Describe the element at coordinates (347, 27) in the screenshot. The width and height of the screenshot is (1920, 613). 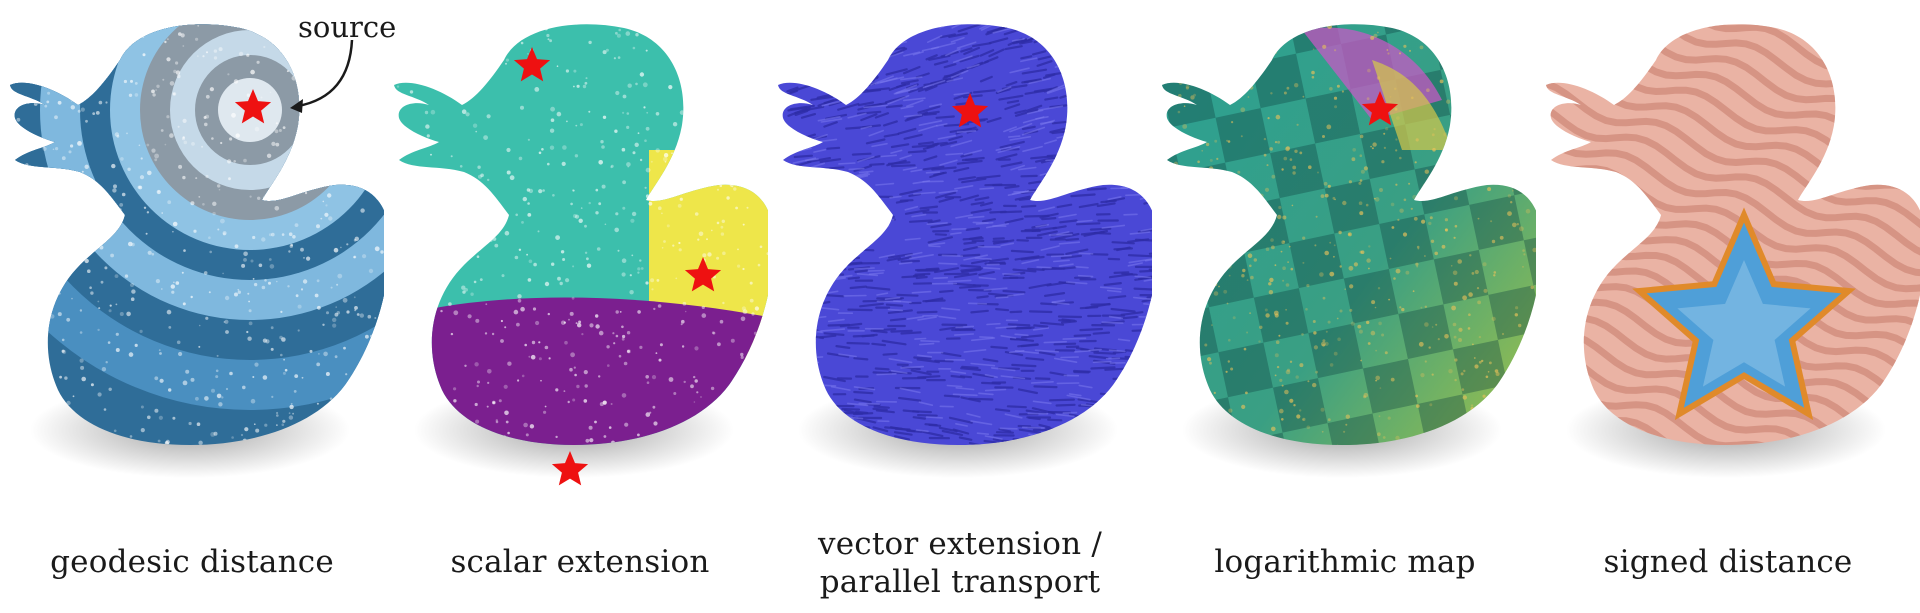
I see `source-label: source` at that location.